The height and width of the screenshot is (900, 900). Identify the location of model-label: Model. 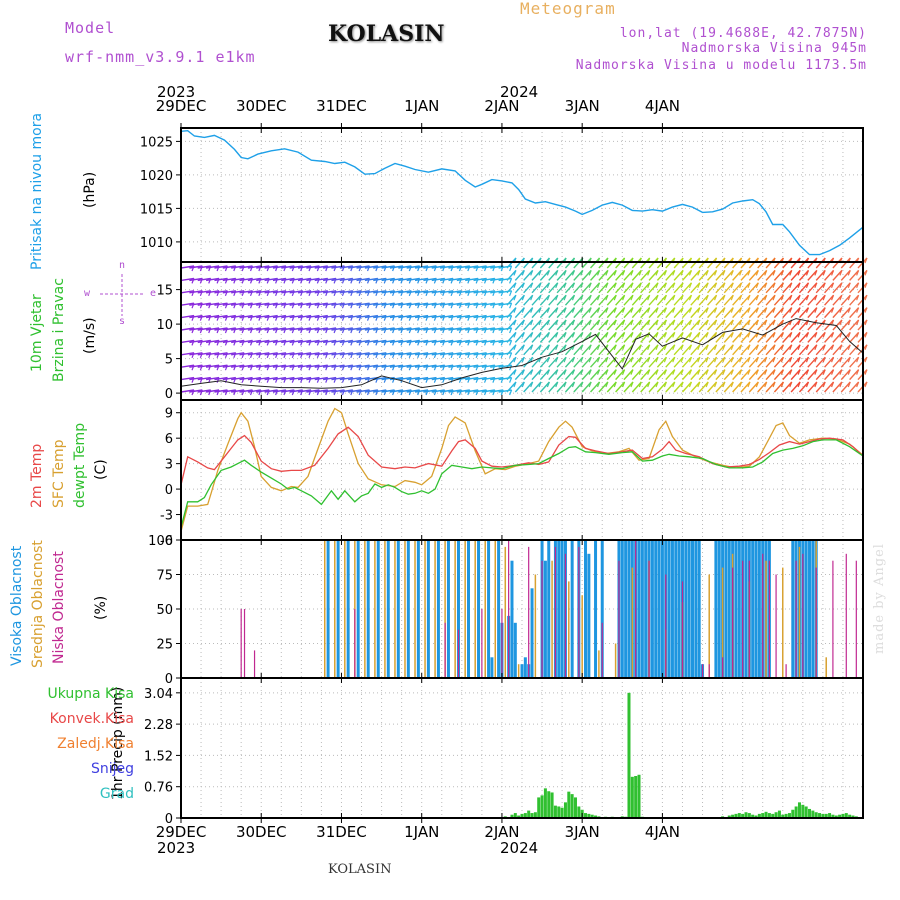
(90, 28).